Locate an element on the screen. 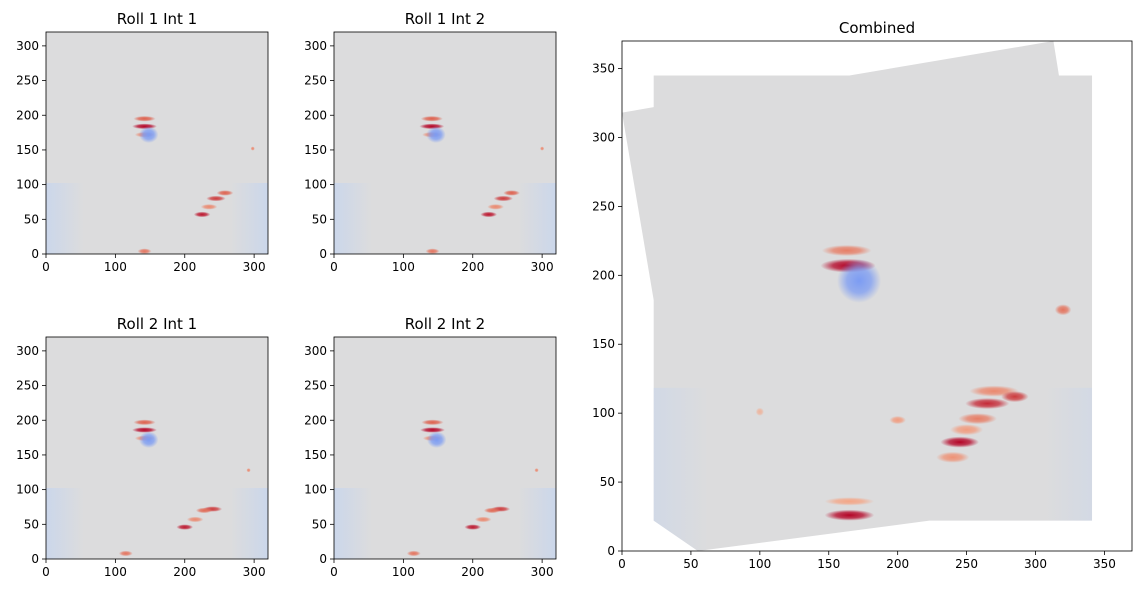 This screenshot has height=592, width=1141. subplot-title: Roll 2 Int 1 is located at coordinates (157, 324).